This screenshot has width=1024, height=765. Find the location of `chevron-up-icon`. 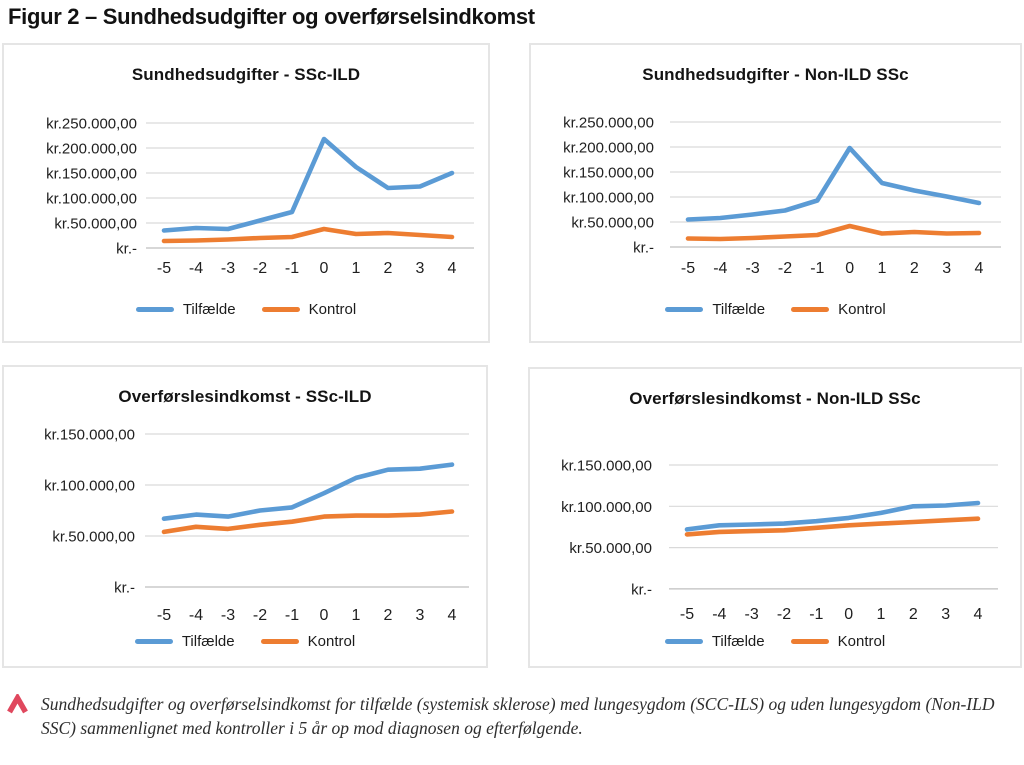

chevron-up-icon is located at coordinates (17, 704).